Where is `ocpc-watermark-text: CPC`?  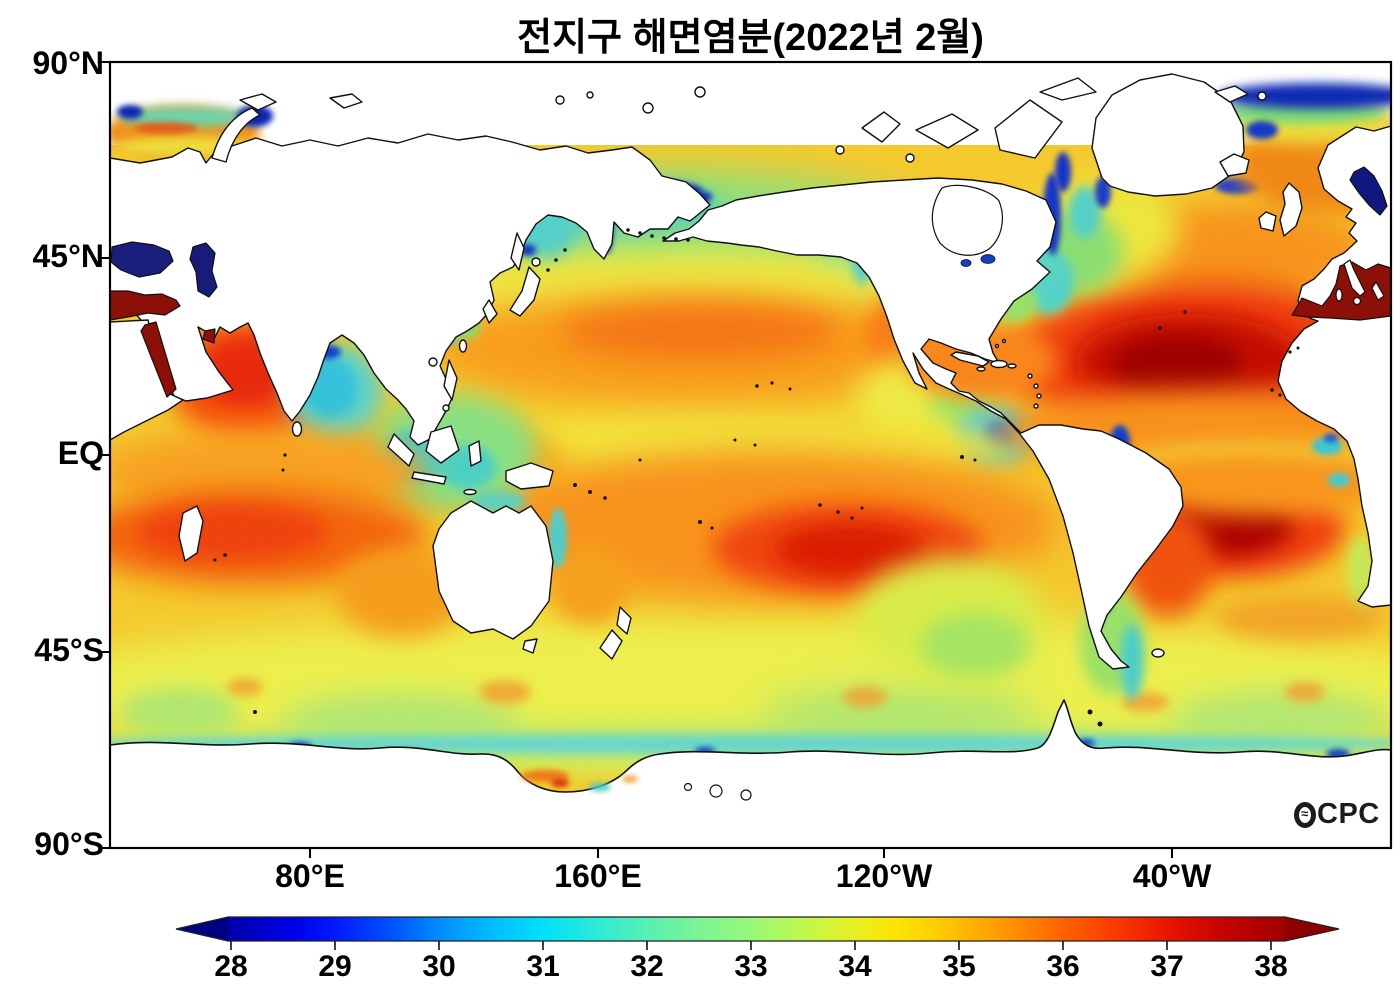
ocpc-watermark-text: CPC is located at coordinates (1348, 814).